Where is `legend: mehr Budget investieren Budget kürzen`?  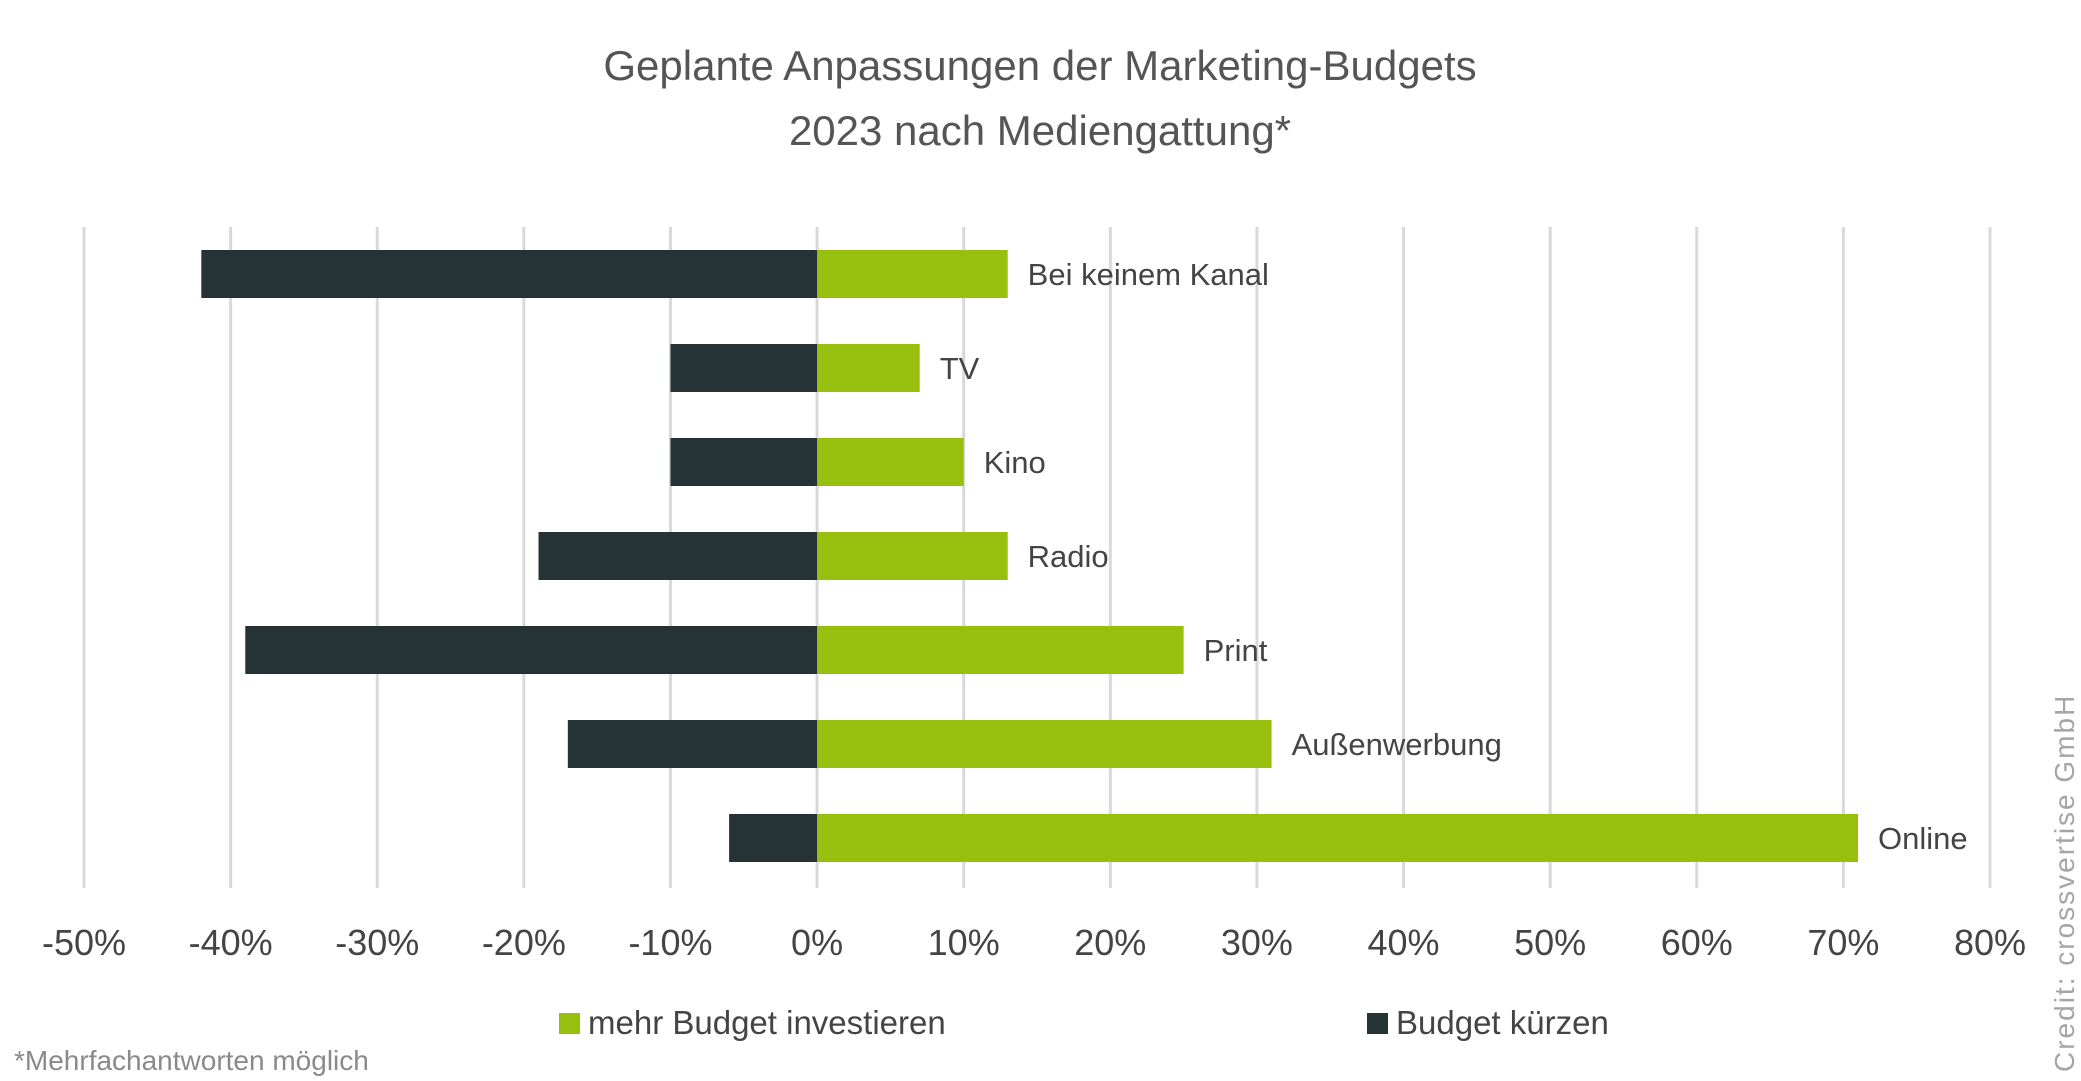
legend: mehr Budget investieren Budget kürzen is located at coordinates (1084, 1022).